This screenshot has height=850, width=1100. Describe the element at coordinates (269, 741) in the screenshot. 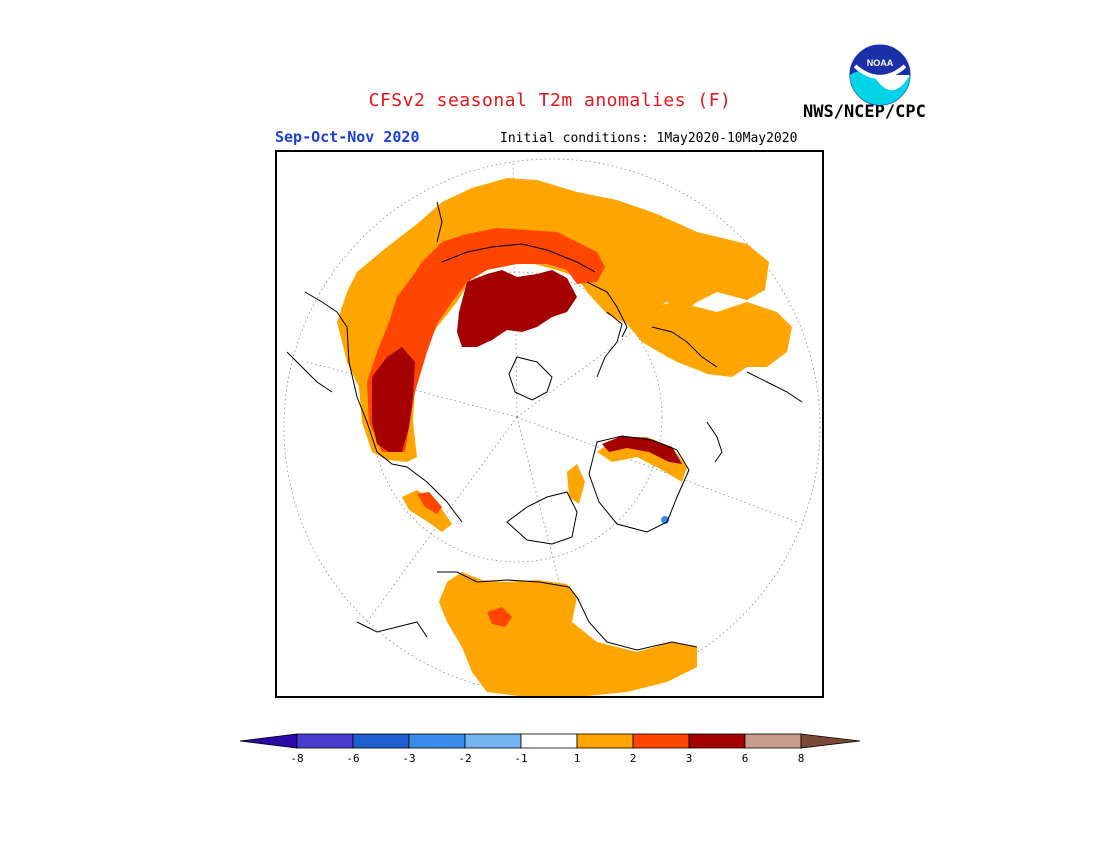

I see `colorbar-arrow-left` at that location.